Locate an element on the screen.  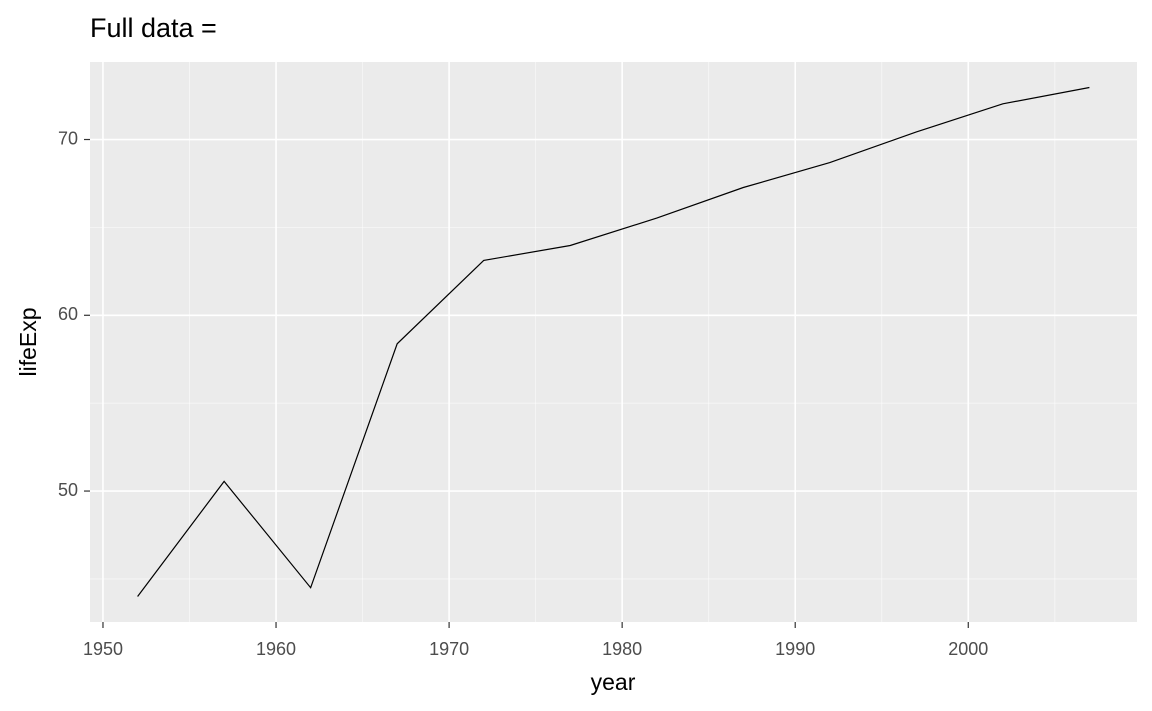
x-tick-label: 1980 is located at coordinates (622, 649).